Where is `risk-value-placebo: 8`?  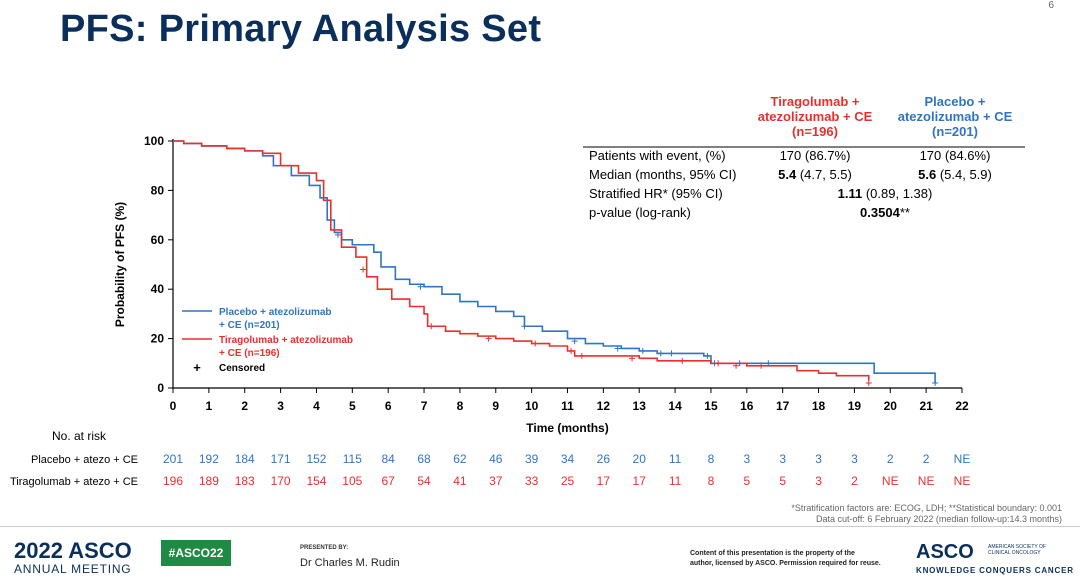
risk-value-placebo: 8 is located at coordinates (711, 459).